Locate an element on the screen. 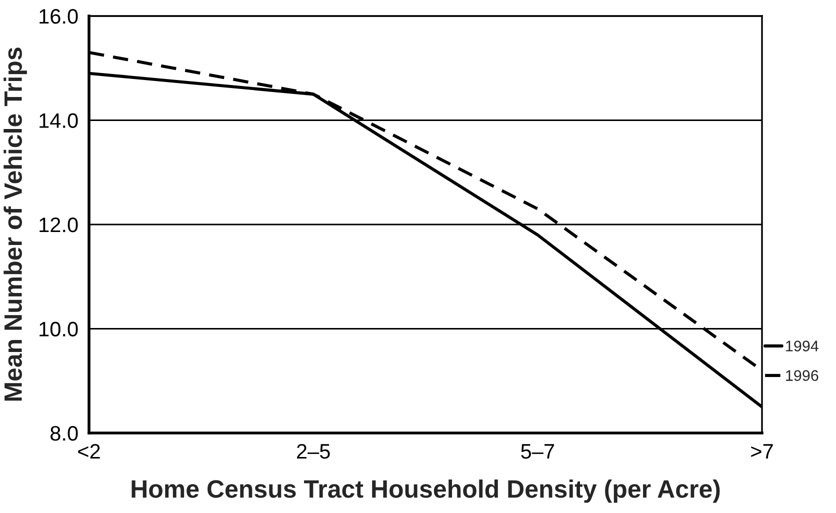 This screenshot has width=836, height=513. y-axis-title: Mean Number of Vehicle Trips is located at coordinates (15, 224).